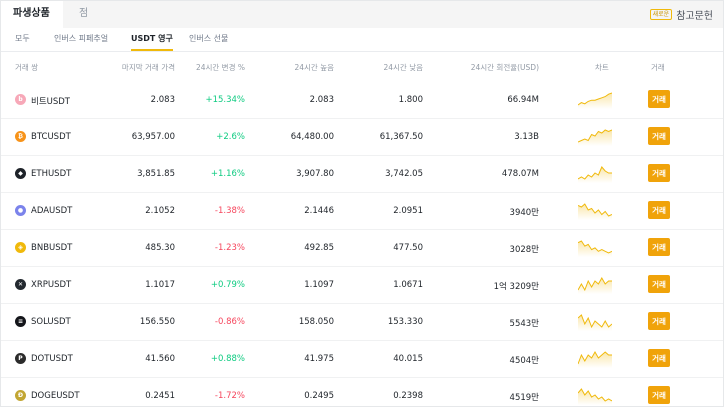 Image resolution: width=724 pixels, height=407 pixels. I want to click on low-24h: 477.50, so click(408, 248).